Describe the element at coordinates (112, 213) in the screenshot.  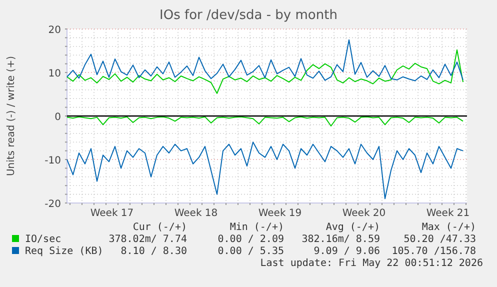
I see `x-tick-label: Week 17` at that location.